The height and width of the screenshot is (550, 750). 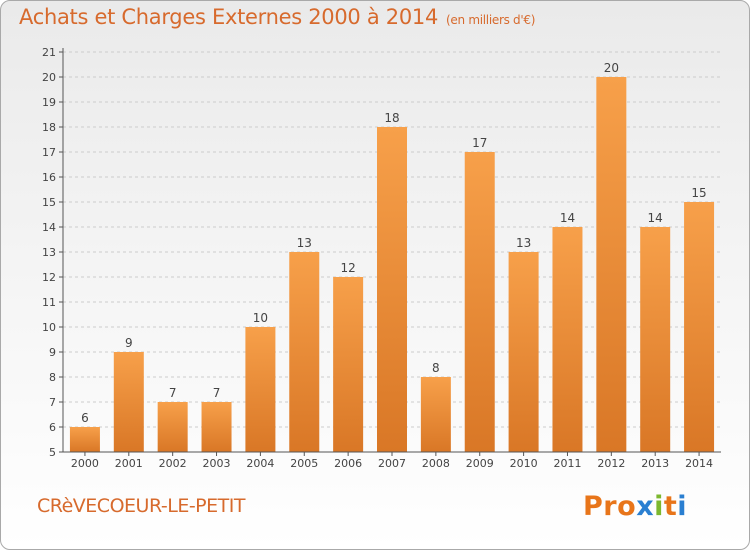 What do you see at coordinates (49, 102) in the screenshot?
I see `y-tick-label: 19` at bounding box center [49, 102].